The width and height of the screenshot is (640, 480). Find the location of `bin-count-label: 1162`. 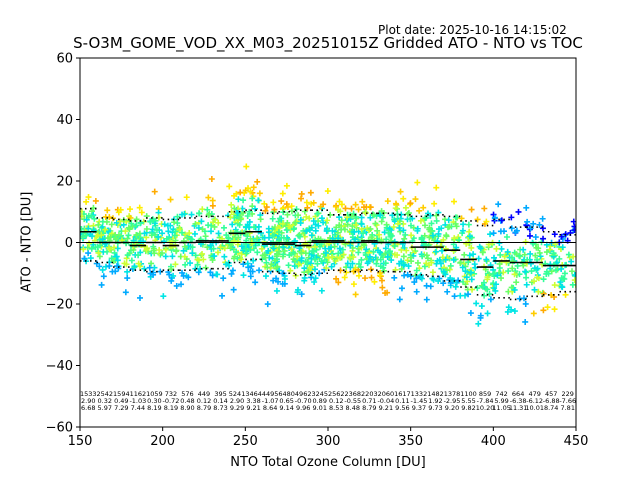

bin-count-label: 1162 is located at coordinates (138, 394).